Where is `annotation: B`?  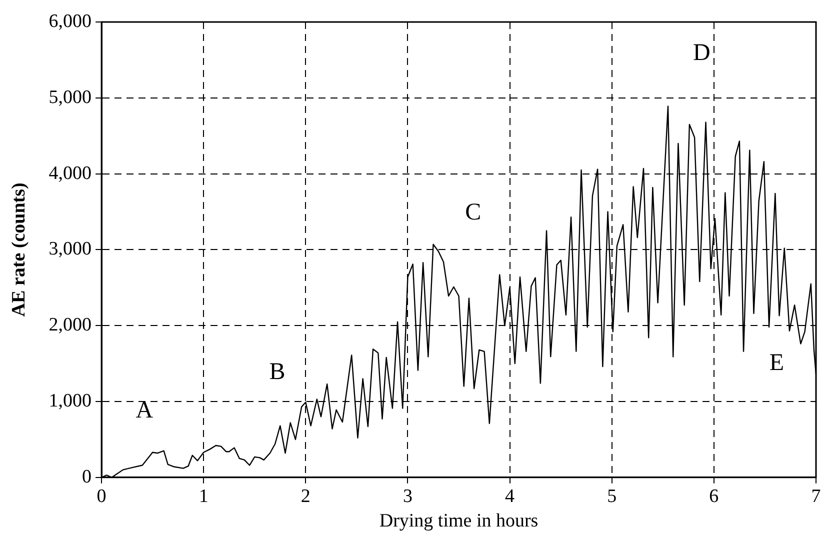
annotation: B is located at coordinates (277, 371).